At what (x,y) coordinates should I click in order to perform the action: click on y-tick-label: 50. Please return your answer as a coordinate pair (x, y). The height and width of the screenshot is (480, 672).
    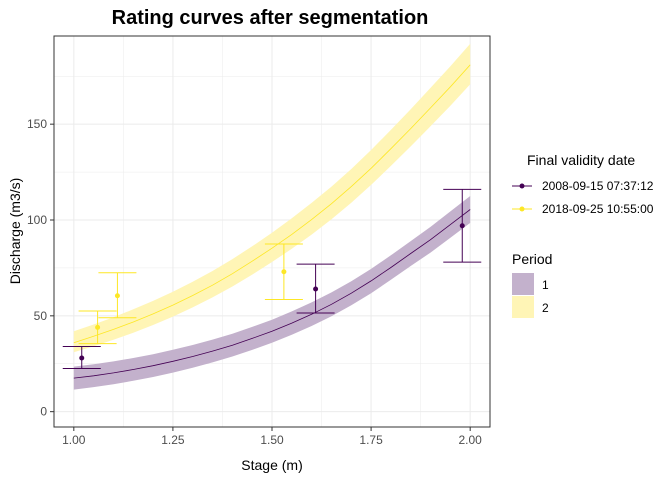
    Looking at the image, I should click on (41, 316).